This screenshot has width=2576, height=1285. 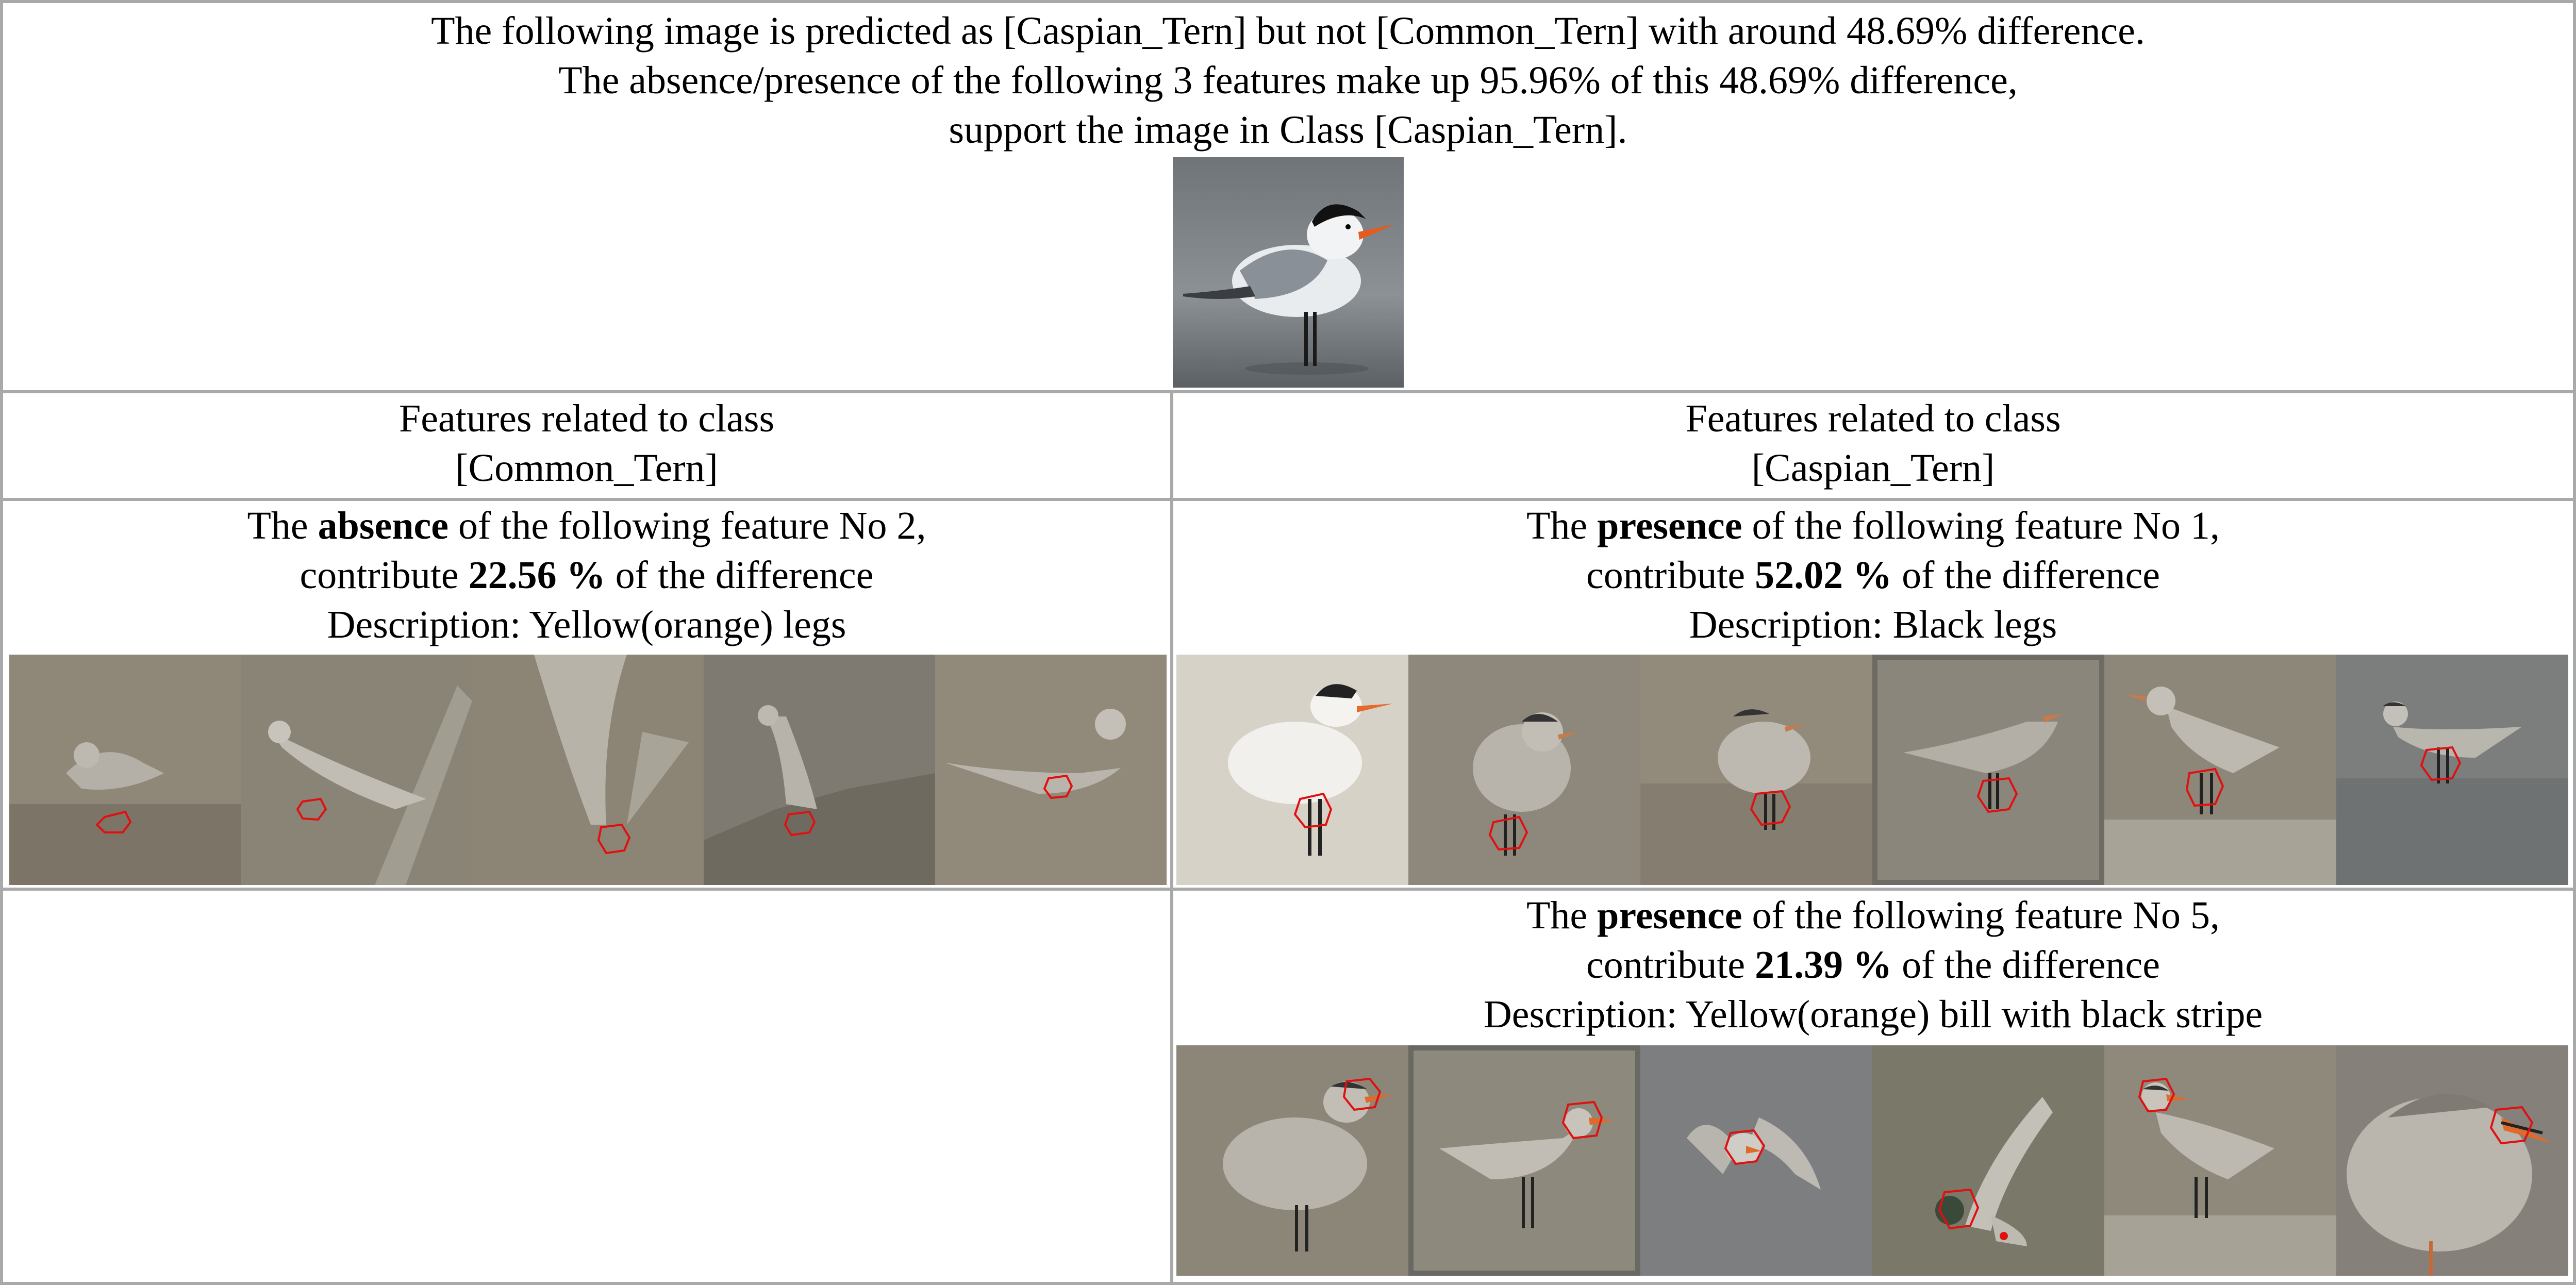 What do you see at coordinates (383, 525) in the screenshot?
I see `feature-2-keyword: absence` at bounding box center [383, 525].